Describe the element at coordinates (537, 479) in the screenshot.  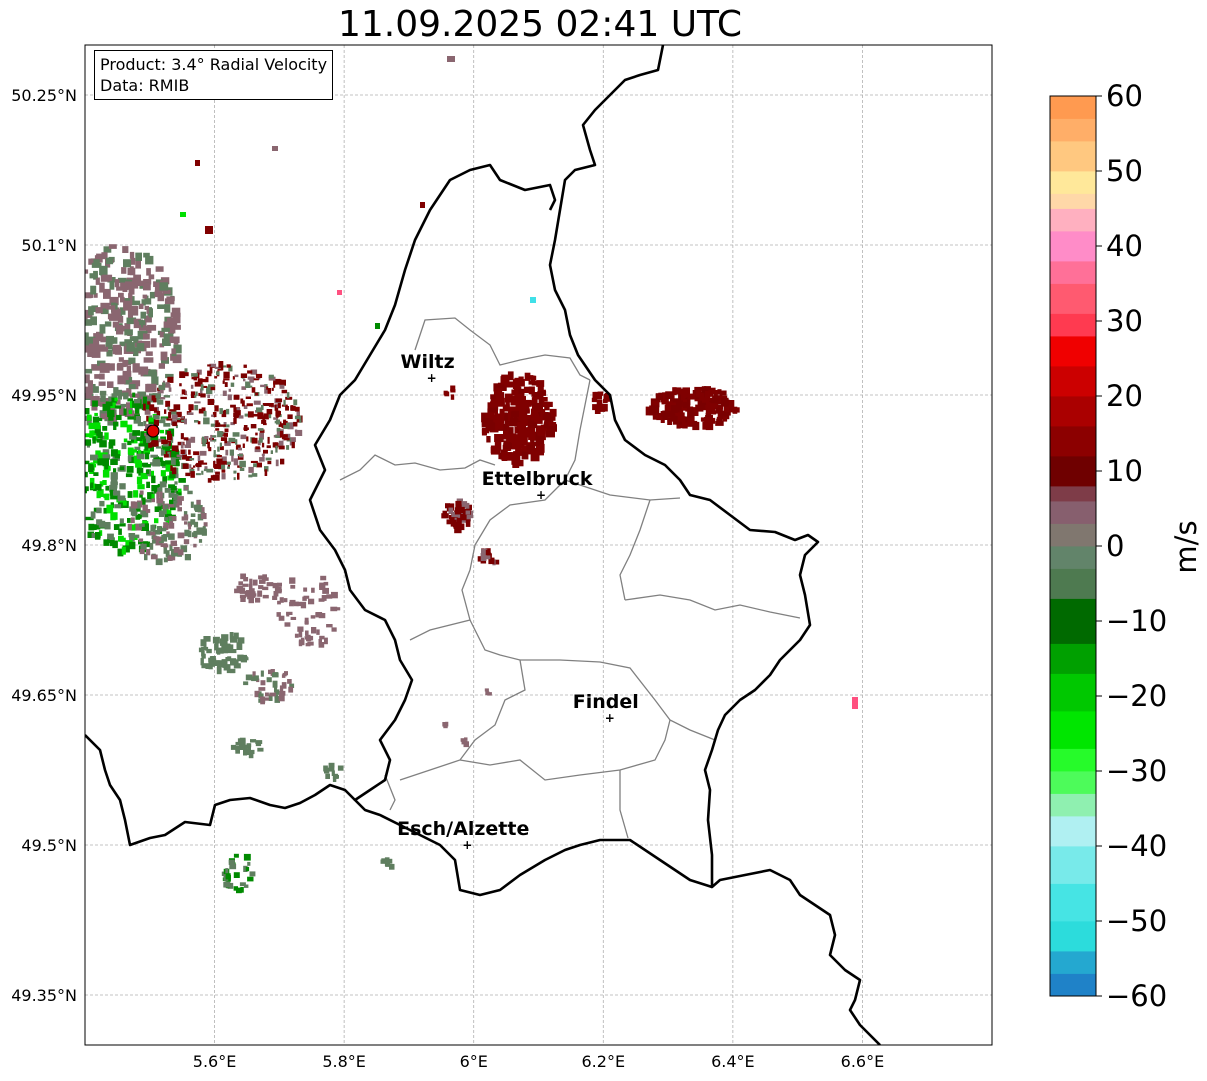
I see `city-label: Ettelbruck` at that location.